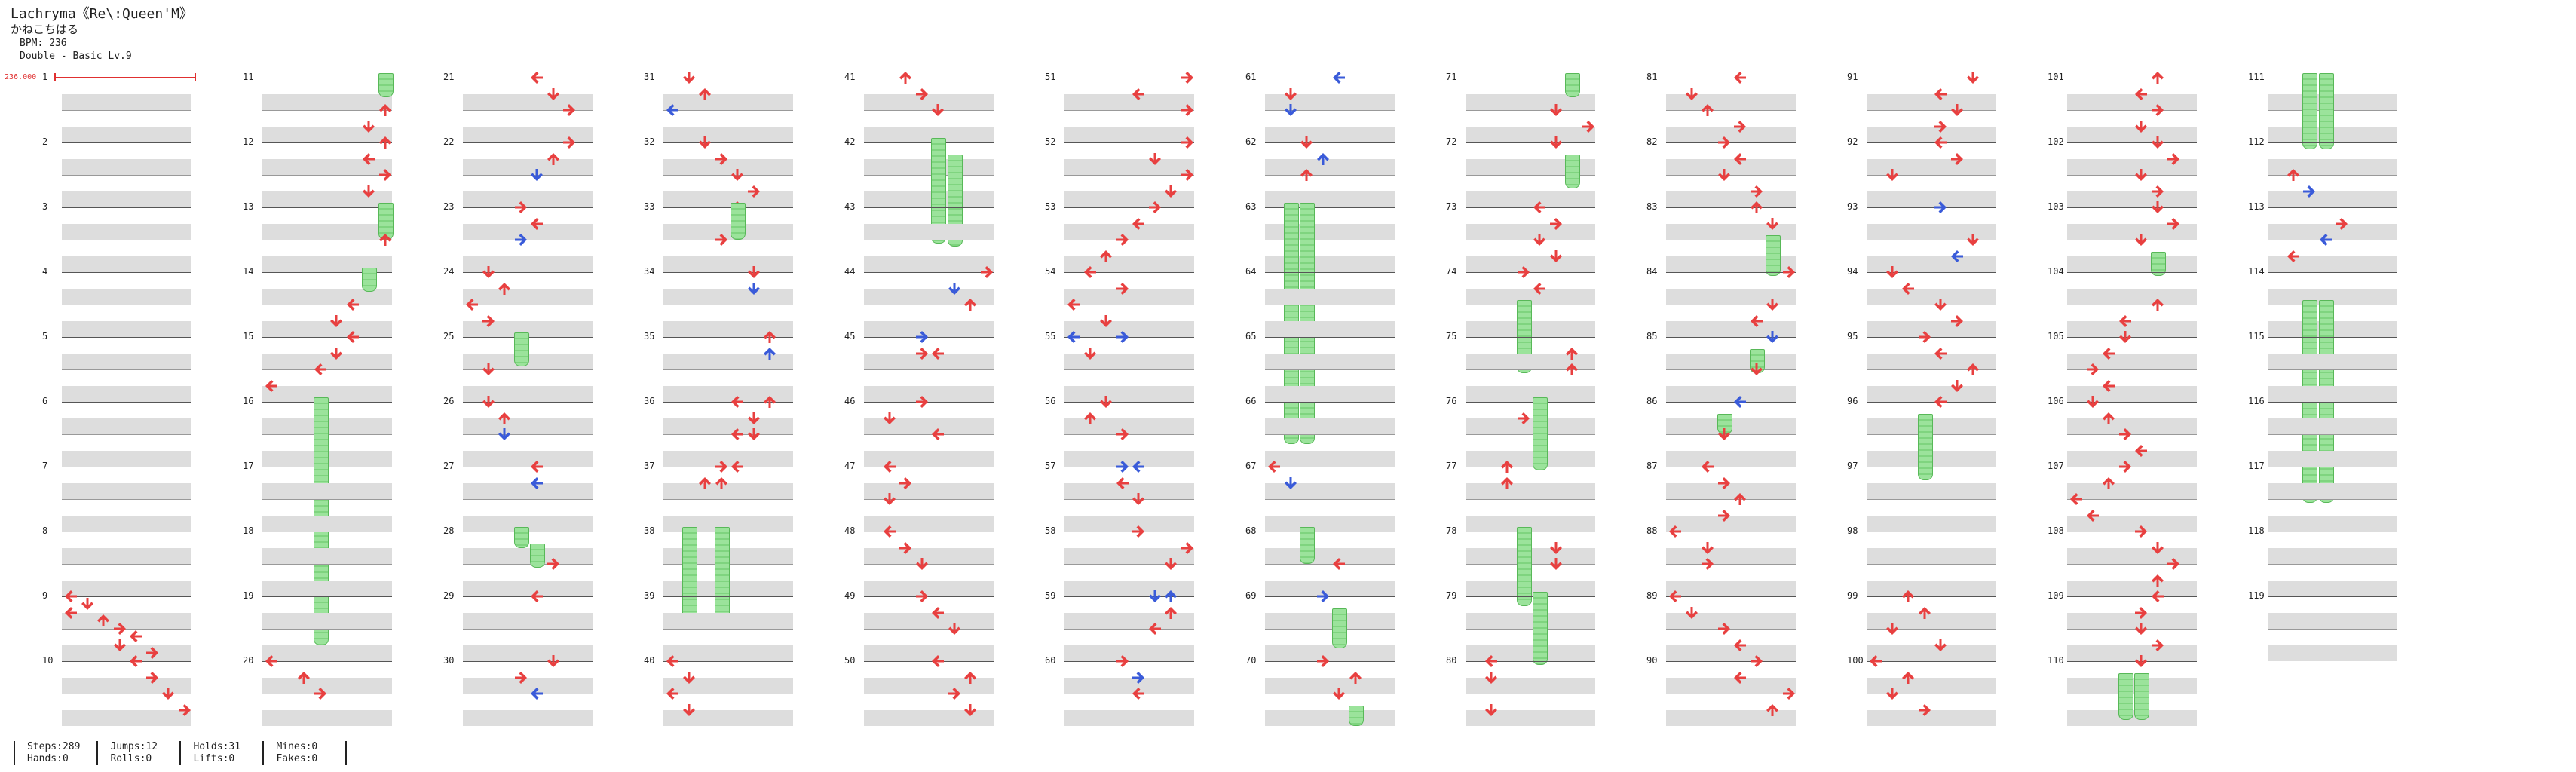 The width and height of the screenshot is (2576, 772). I want to click on hold-note, so click(689, 576).